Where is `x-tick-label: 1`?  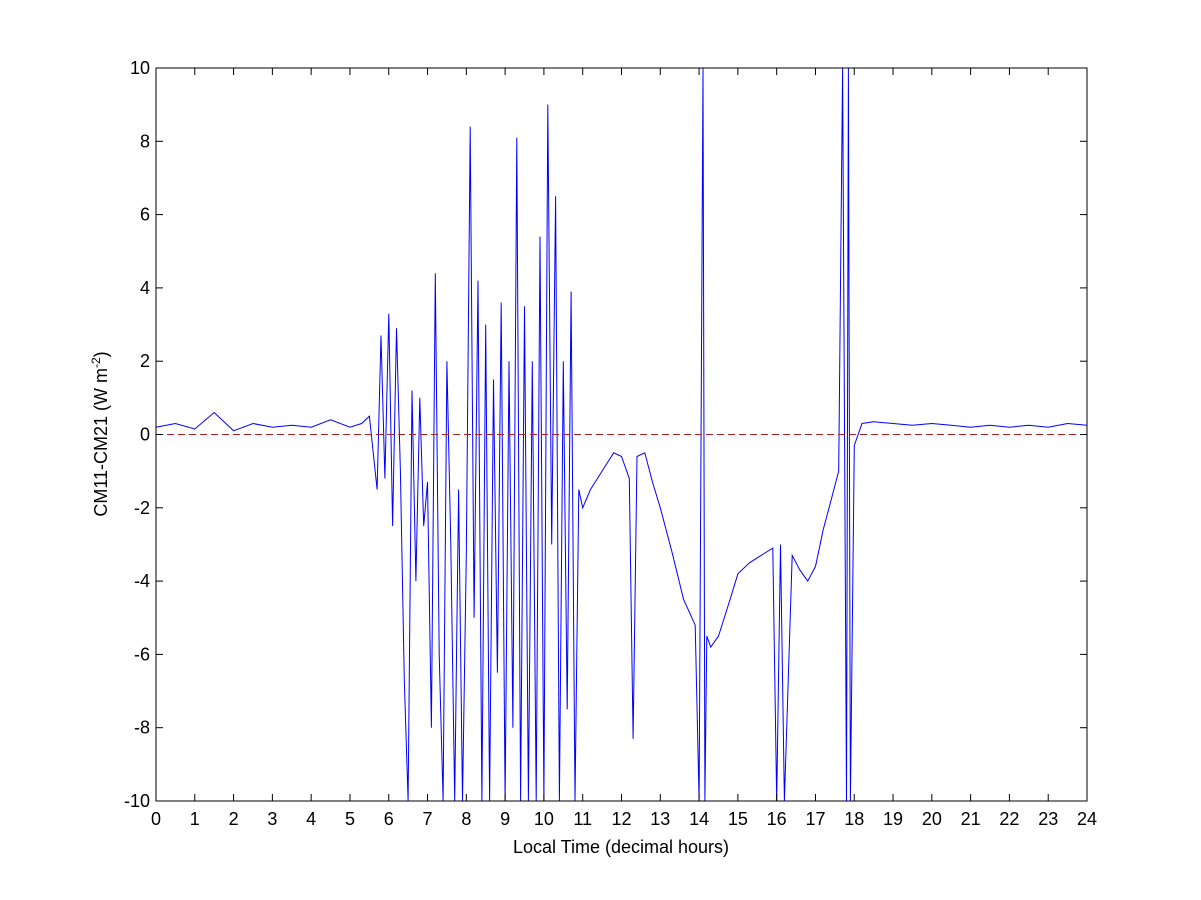
x-tick-label: 1 is located at coordinates (195, 819).